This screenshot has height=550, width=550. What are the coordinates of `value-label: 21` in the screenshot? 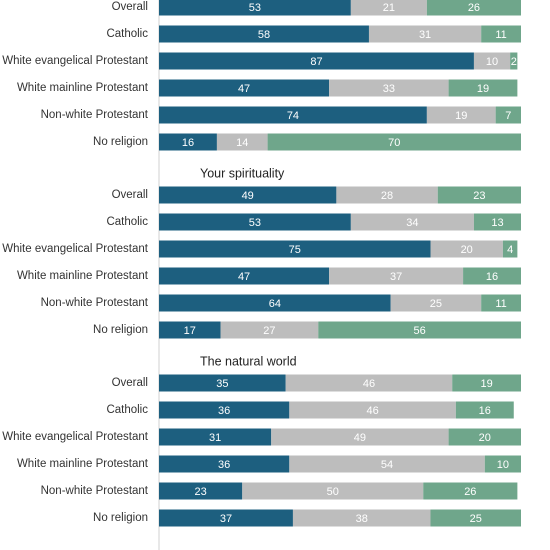 It's located at (389, 8).